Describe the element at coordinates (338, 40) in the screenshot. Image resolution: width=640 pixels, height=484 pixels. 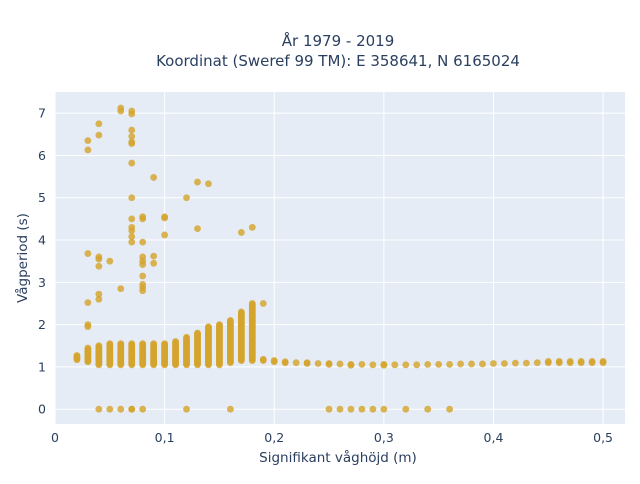
I see `chart-title-line-1: År 1979 - 2019` at that location.